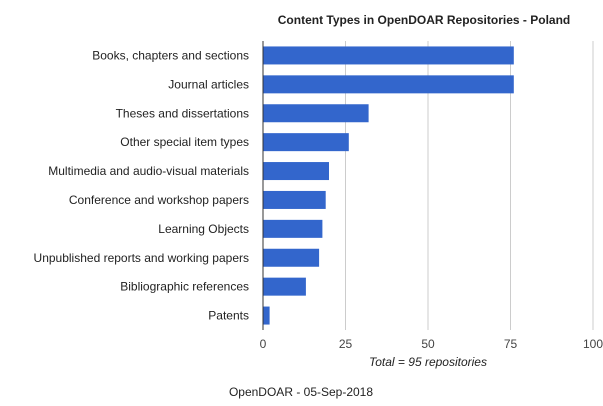 This screenshot has width=603, height=406. Describe the element at coordinates (228, 316) in the screenshot. I see `category-label: Patents` at that location.